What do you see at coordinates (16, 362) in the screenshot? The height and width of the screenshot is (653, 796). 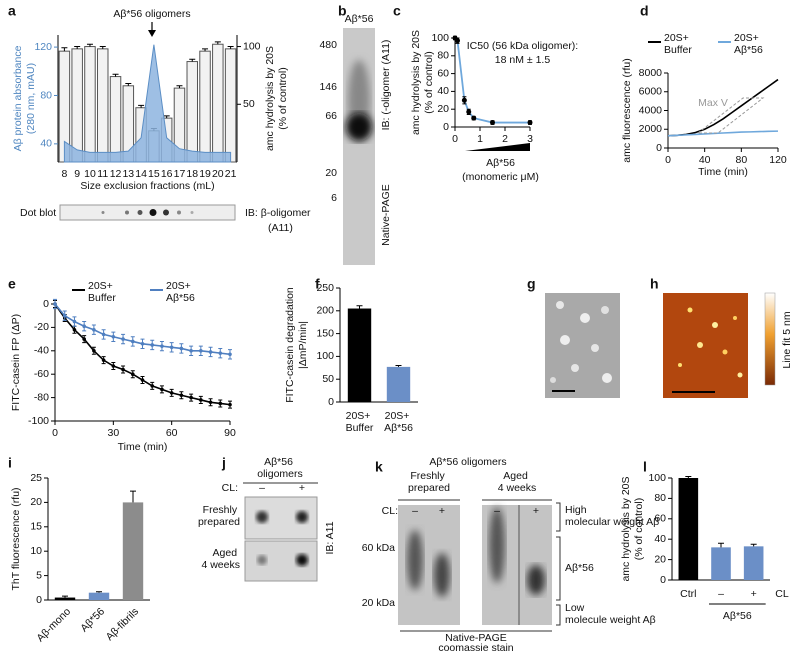 I see `axis-title: FITC-casein FP (ΔP)` at bounding box center [16, 362].